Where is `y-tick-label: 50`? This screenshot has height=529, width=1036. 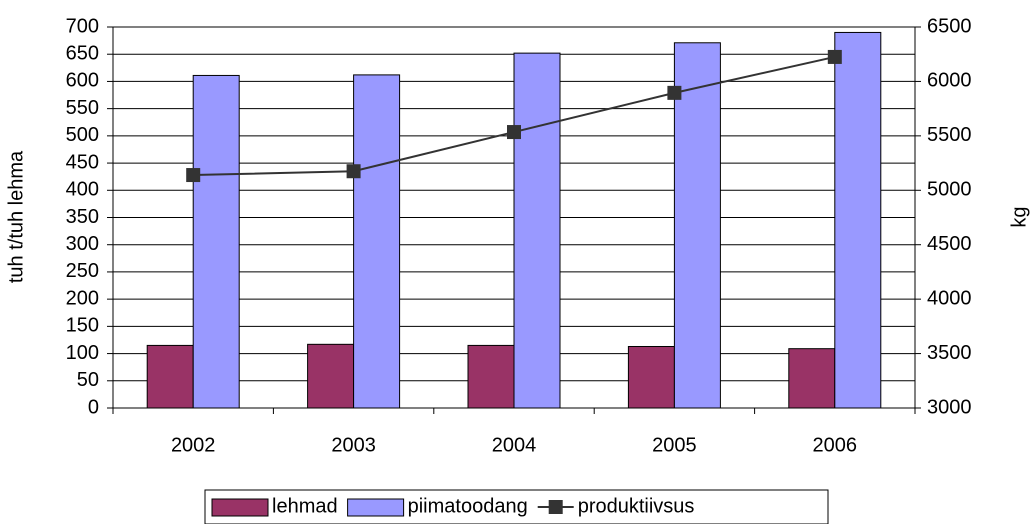
y-tick-label: 50 is located at coordinates (88, 380).